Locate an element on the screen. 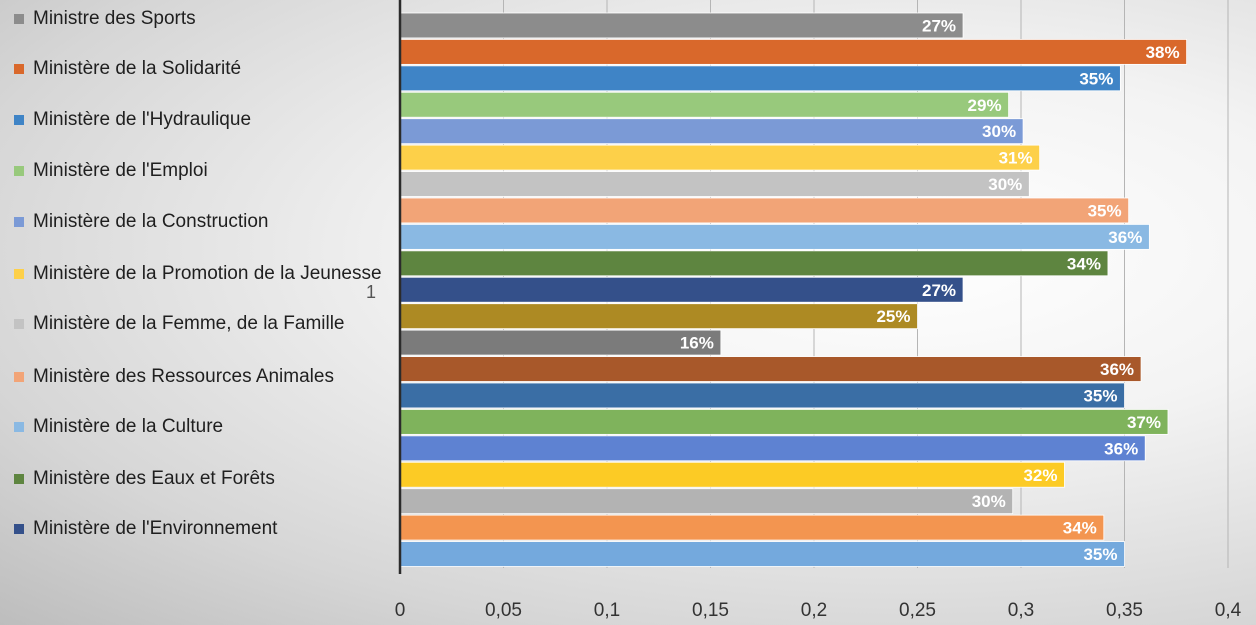 The width and height of the screenshot is (1256, 625). data-label: 29% is located at coordinates (985, 105).